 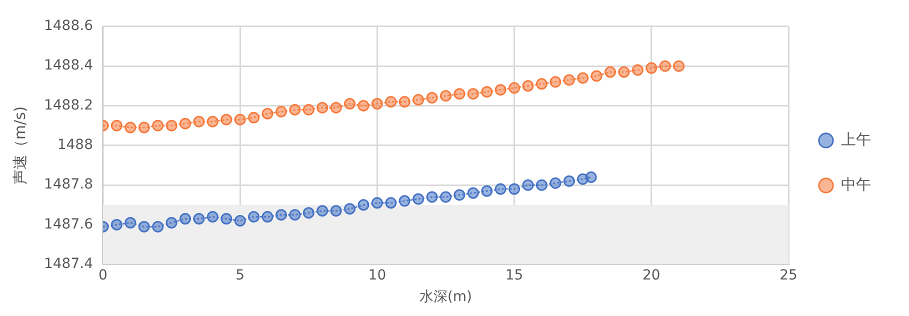 I want to click on y-tick-label: 1487.4, so click(x=69, y=264).